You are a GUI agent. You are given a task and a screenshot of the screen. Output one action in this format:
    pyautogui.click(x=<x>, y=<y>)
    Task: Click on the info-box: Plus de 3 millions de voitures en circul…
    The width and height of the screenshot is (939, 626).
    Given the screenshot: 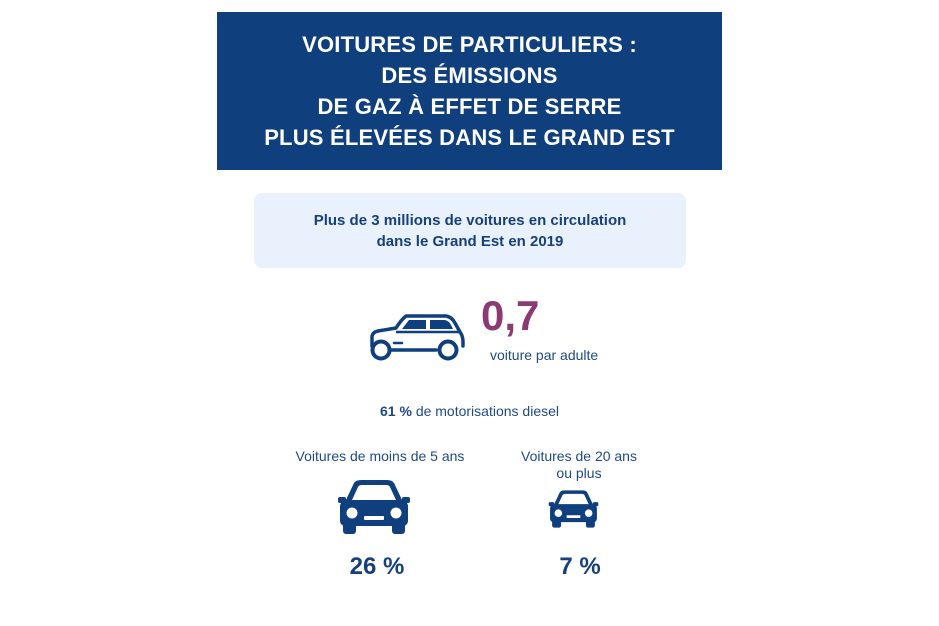 What is the action you would take?
    pyautogui.click(x=470, y=230)
    